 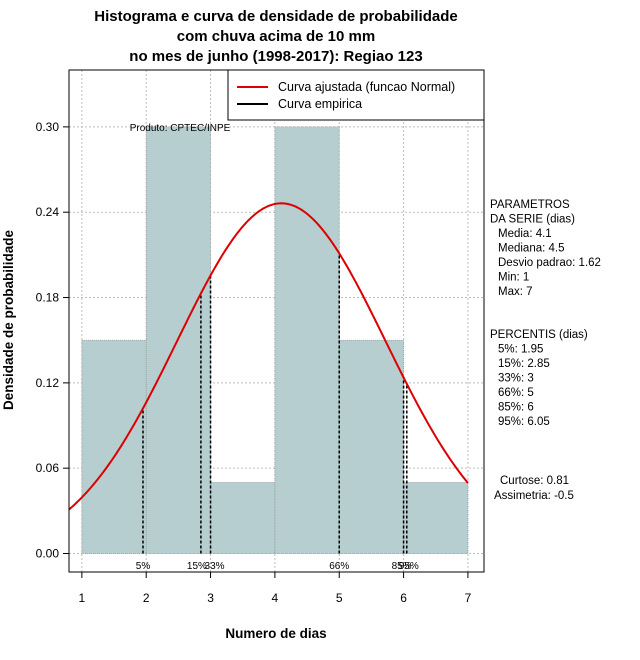 What do you see at coordinates (539, 335) in the screenshot?
I see `percentiles-header: PERCENTIS (dias)` at bounding box center [539, 335].